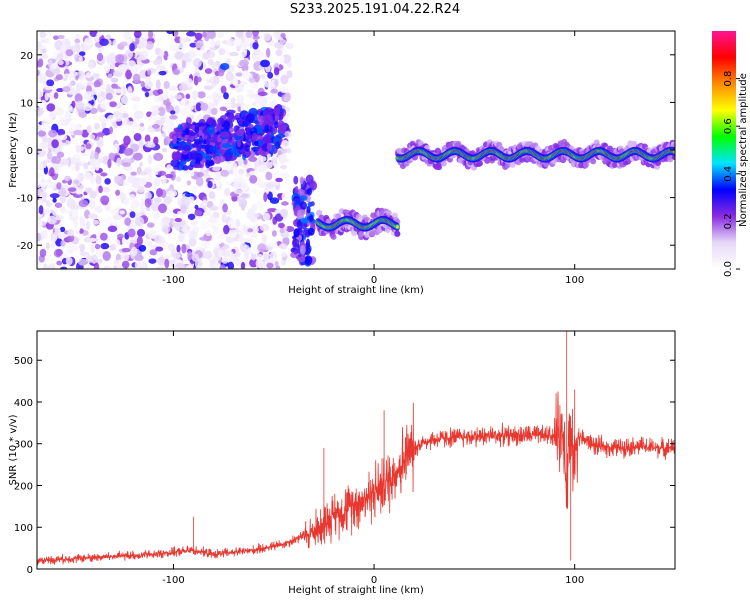 This screenshot has width=750, height=600. What do you see at coordinates (30, 151) in the screenshot?
I see `heatmap-y-tick-label: 0` at bounding box center [30, 151].